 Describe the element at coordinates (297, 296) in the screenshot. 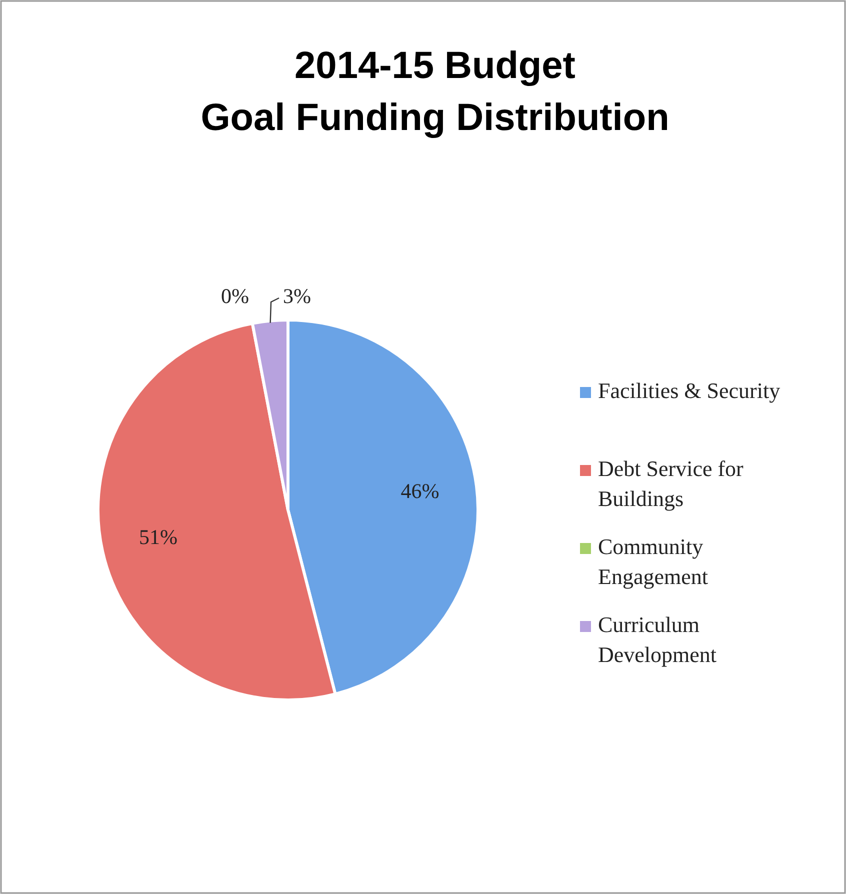

I see `data-label: 3%` at that location.